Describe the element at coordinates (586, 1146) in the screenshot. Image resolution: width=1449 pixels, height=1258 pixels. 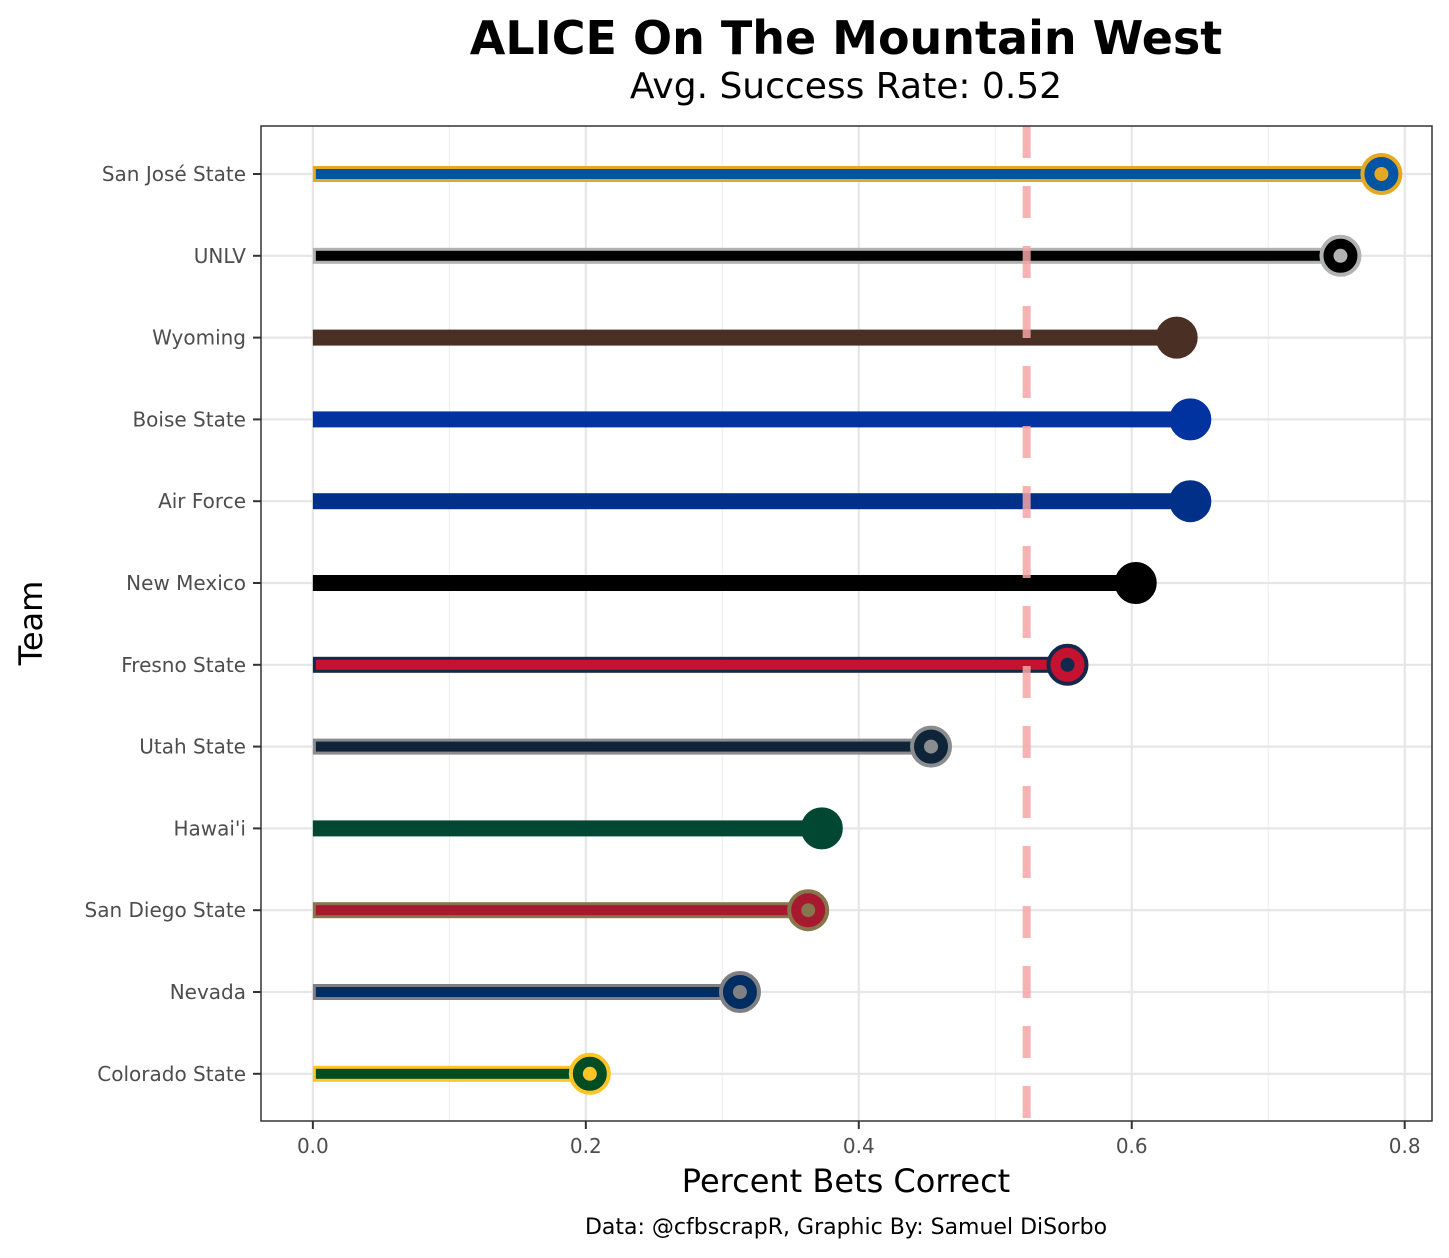
I see `x-tick-label: 0.2` at that location.